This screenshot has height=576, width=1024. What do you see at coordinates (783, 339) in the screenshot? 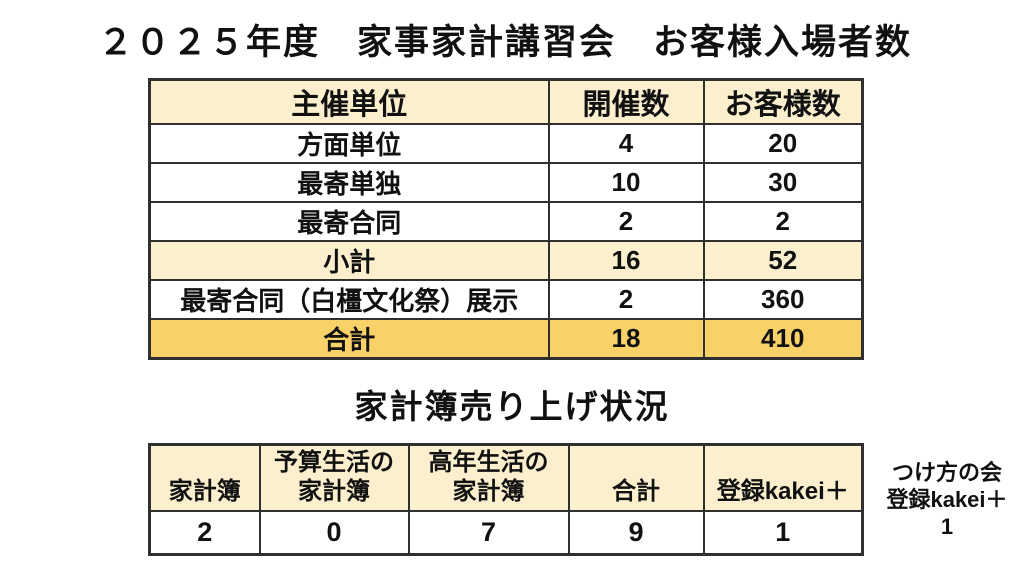
I see `visitors-value: 410` at bounding box center [783, 339].